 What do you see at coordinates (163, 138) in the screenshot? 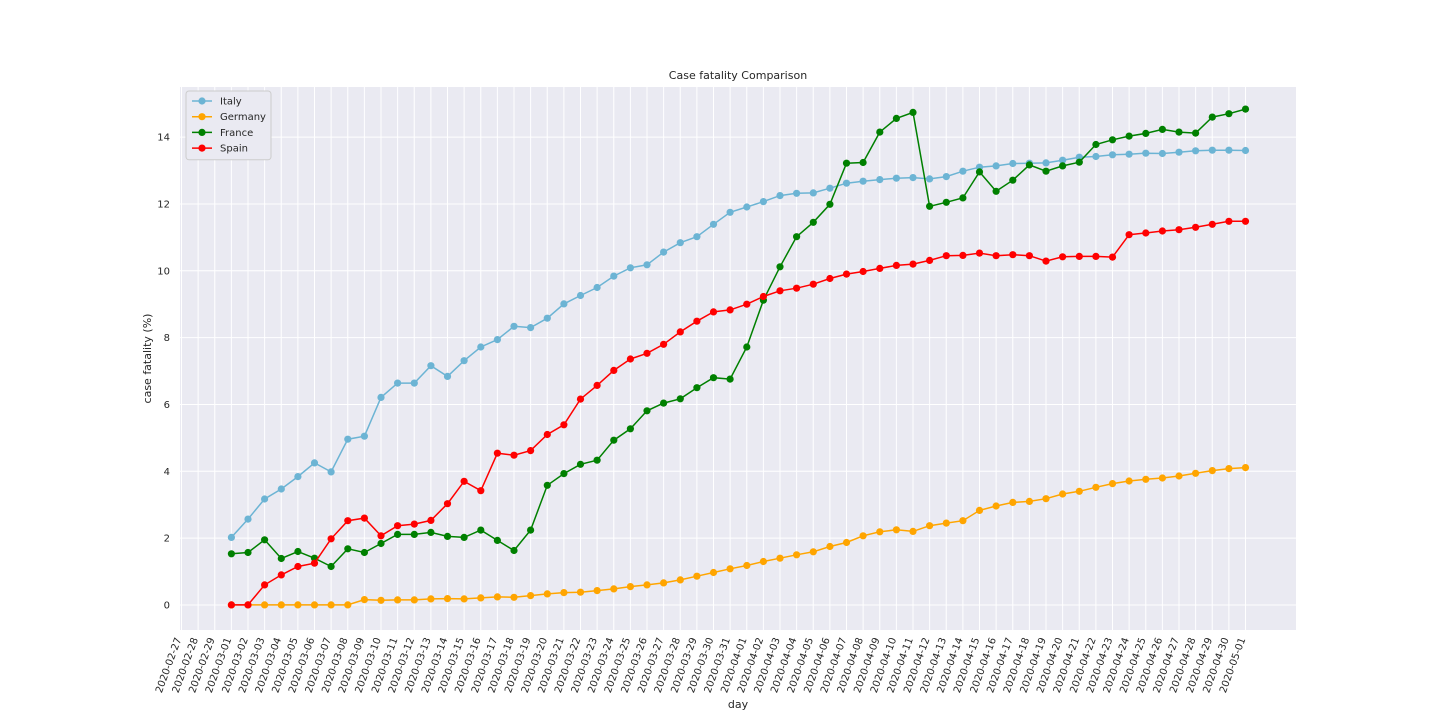
I see `y-tick-label: 14` at bounding box center [163, 138].